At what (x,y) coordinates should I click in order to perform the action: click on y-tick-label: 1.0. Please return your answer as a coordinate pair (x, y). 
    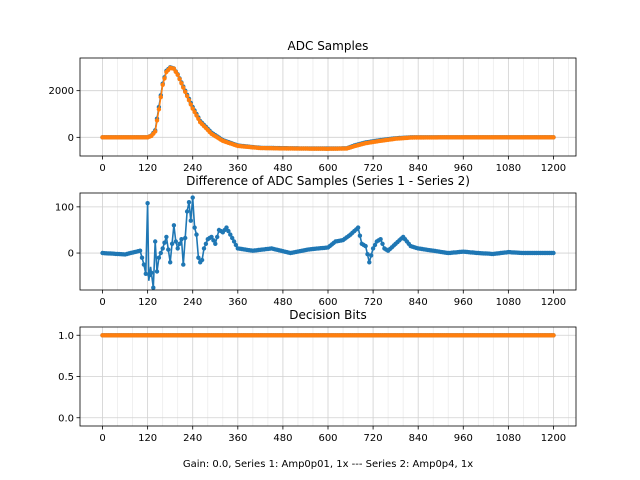
    Looking at the image, I should click on (66, 336).